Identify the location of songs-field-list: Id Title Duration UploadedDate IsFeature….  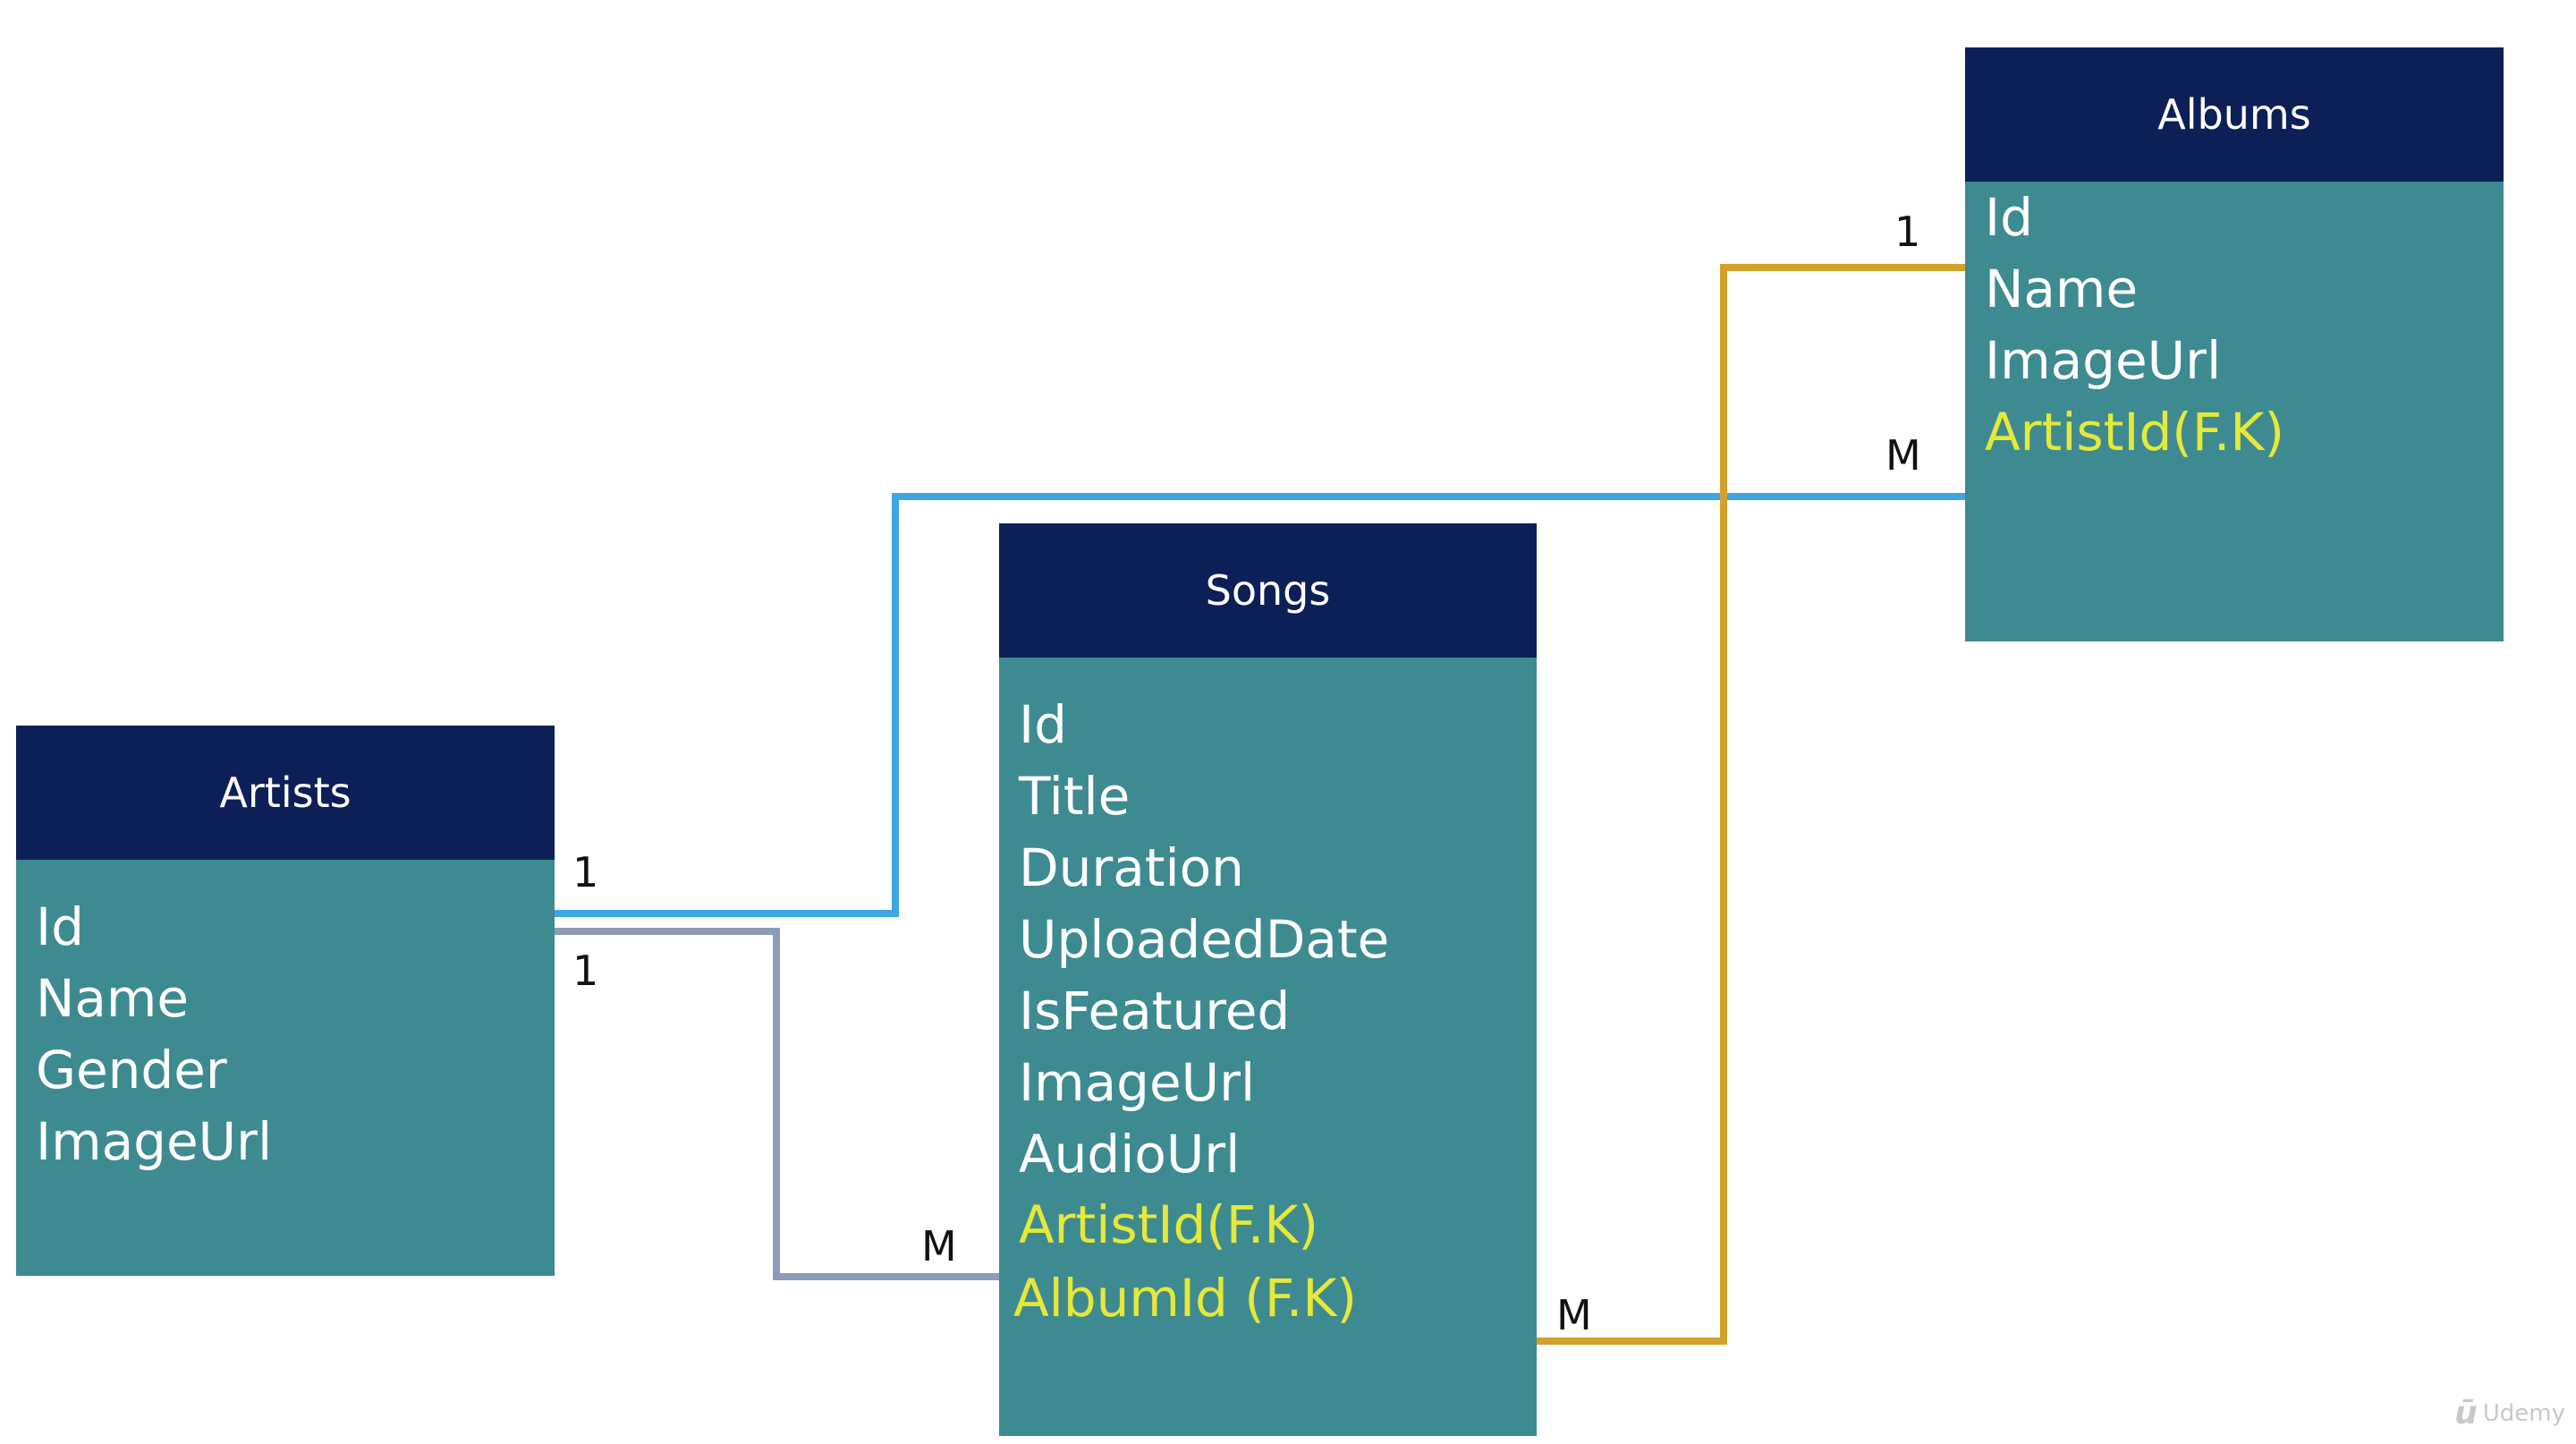
(1268, 997).